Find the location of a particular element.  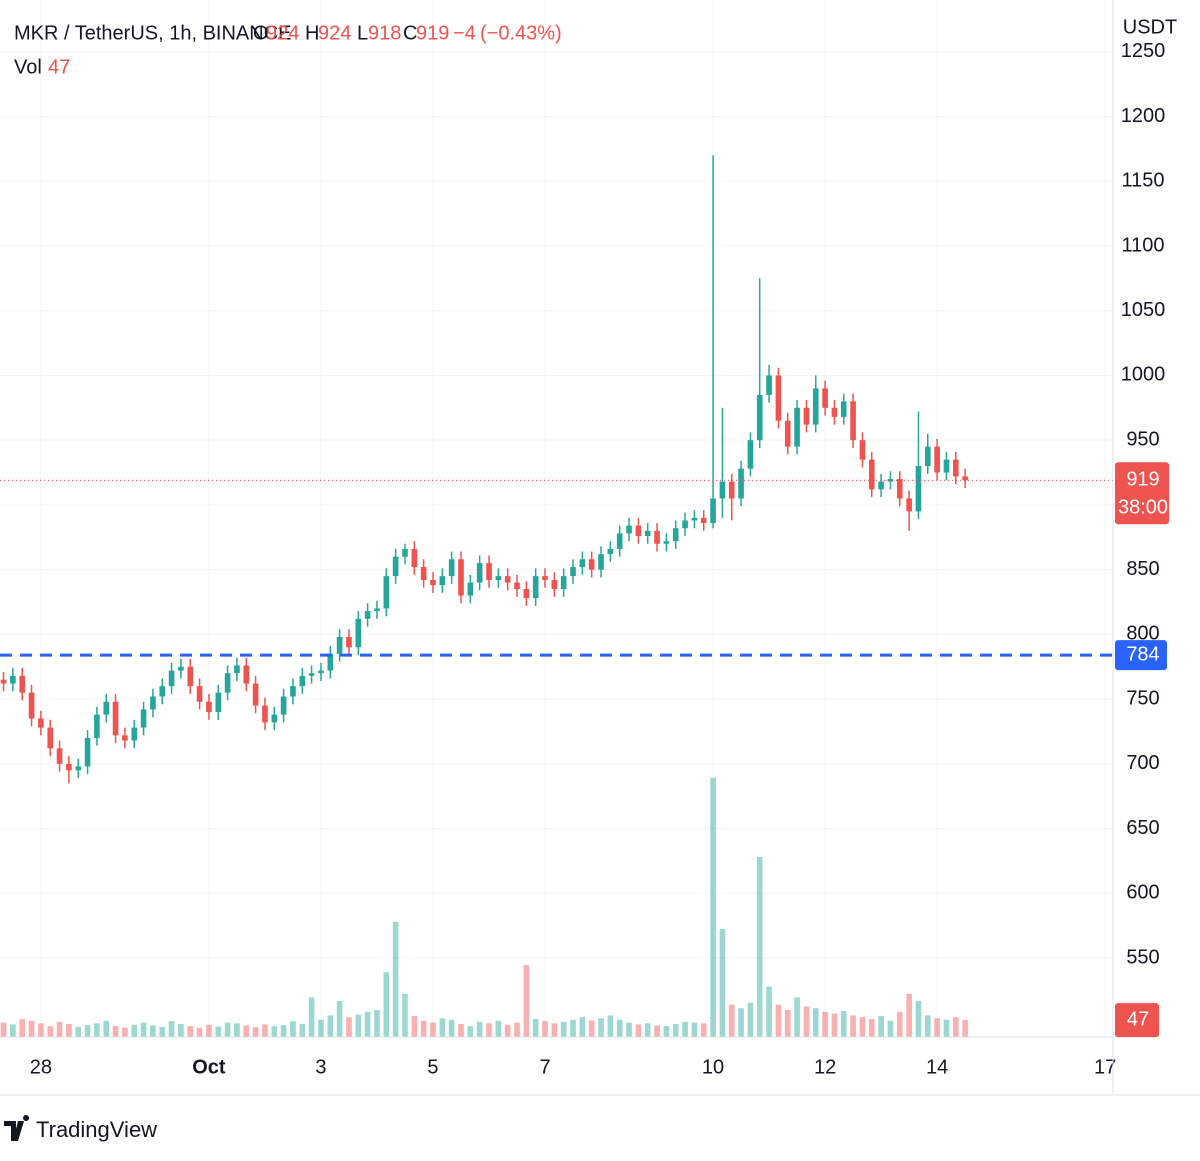

x-tick-label: 10 is located at coordinates (713, 1067).